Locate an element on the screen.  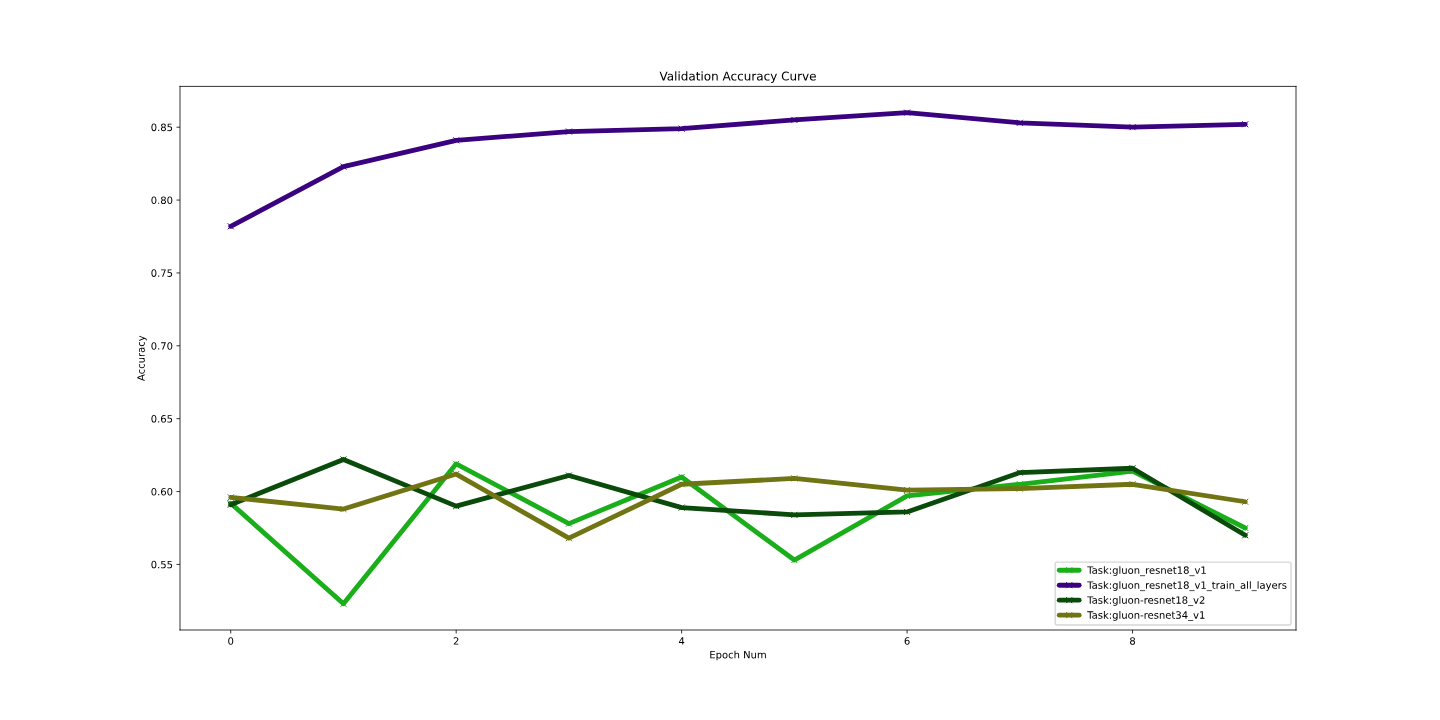
legend-label: Task:gluon-resnet18_v2 is located at coordinates (1146, 601).